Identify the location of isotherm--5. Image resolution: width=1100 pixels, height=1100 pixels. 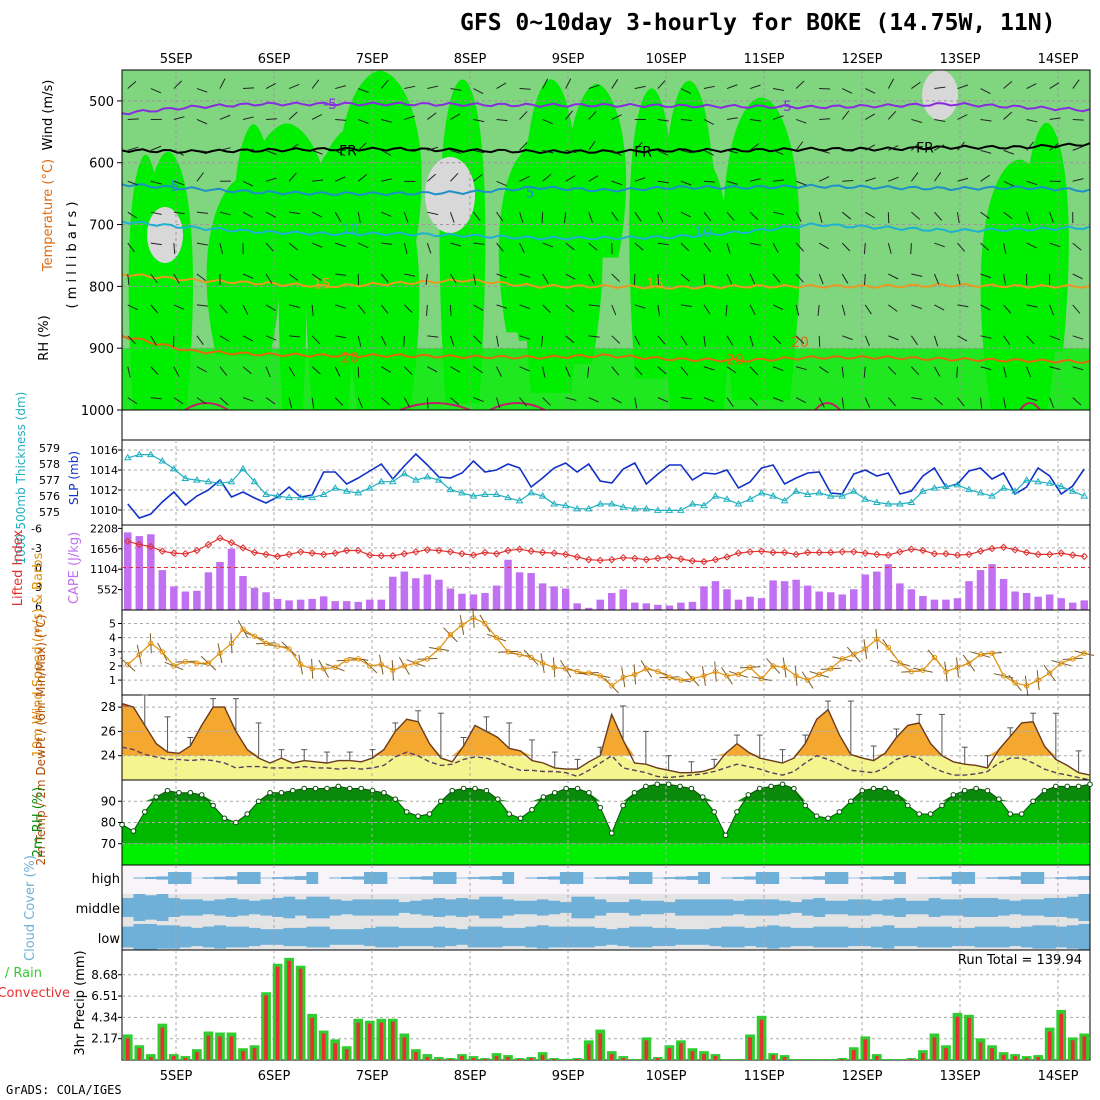
(606, 108).